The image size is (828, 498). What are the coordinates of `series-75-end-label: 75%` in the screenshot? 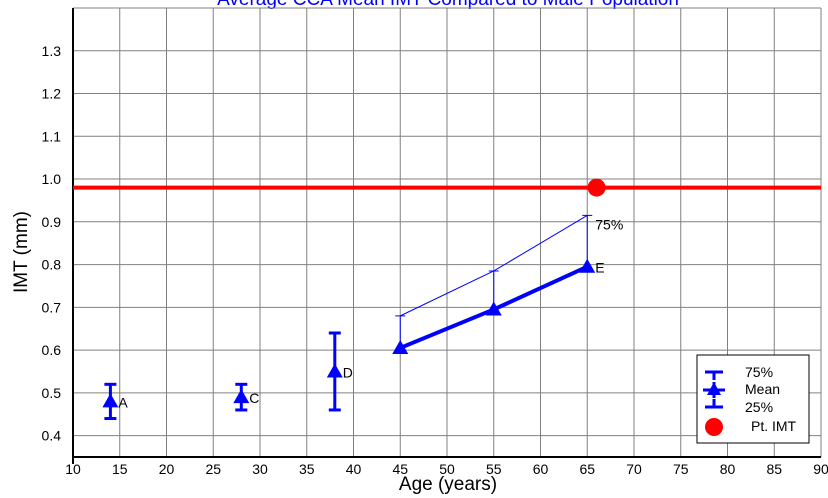 It's located at (609, 224).